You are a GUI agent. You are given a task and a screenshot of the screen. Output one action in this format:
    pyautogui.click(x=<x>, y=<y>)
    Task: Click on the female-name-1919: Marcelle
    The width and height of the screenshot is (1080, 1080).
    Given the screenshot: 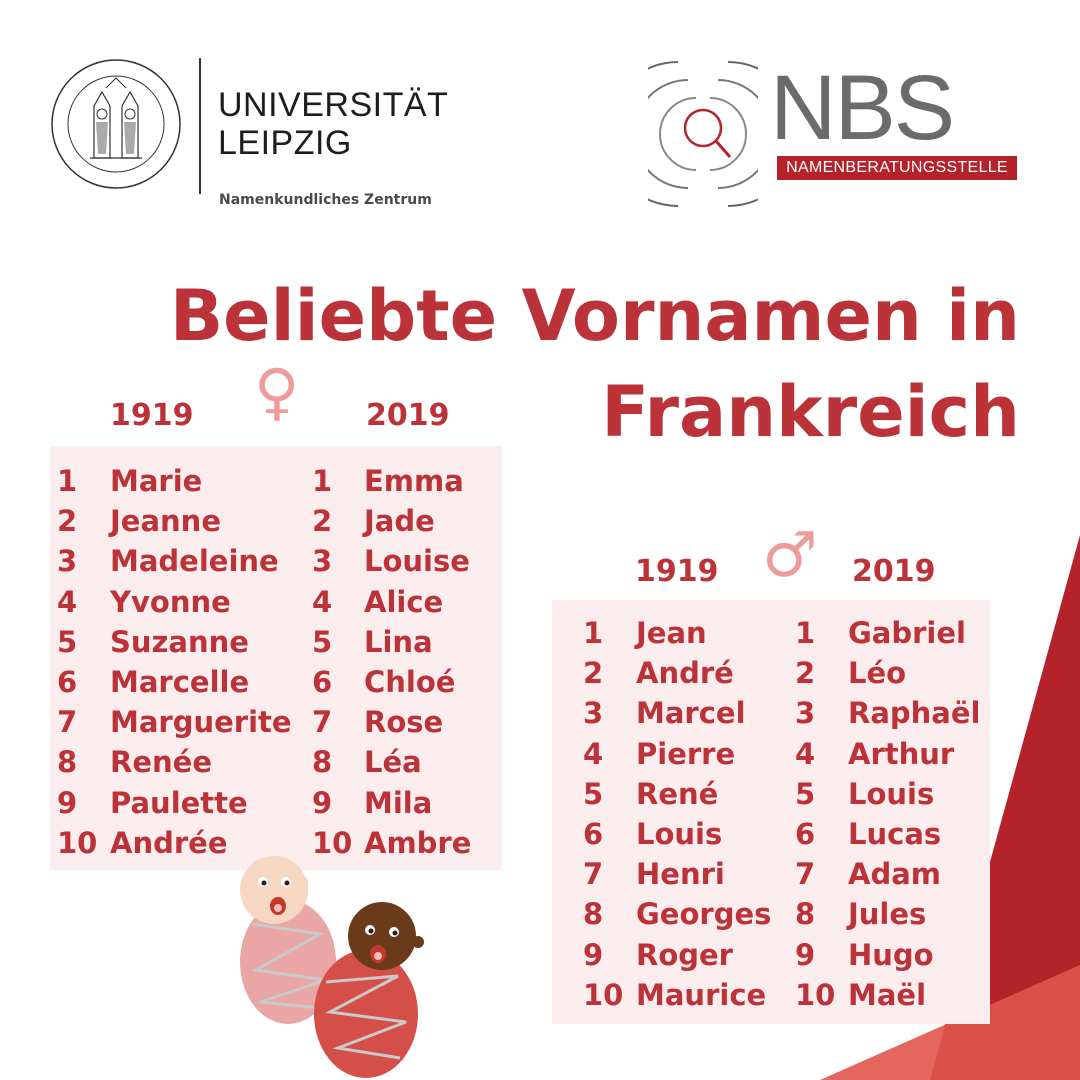 What is the action you would take?
    pyautogui.click(x=180, y=682)
    